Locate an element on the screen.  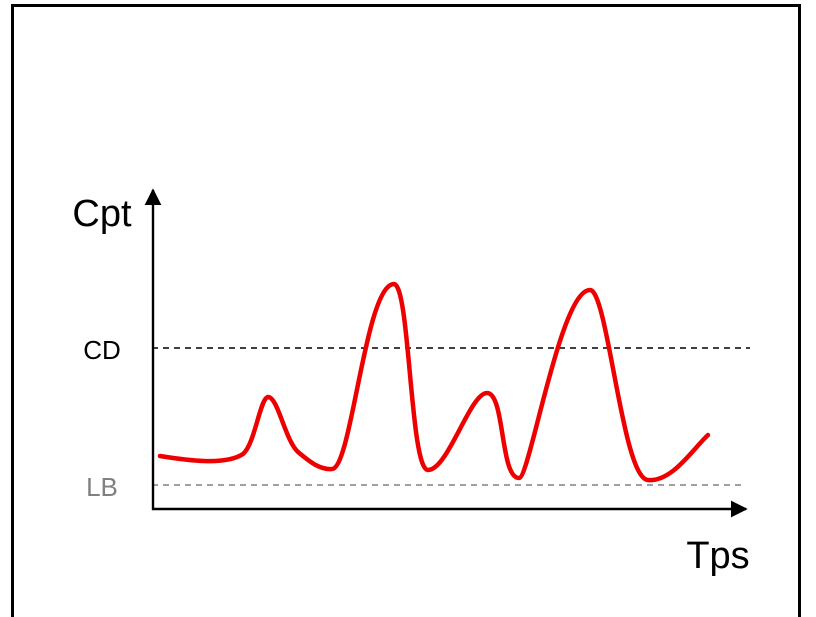
cd-threshold-label: CD is located at coordinates (102, 350).